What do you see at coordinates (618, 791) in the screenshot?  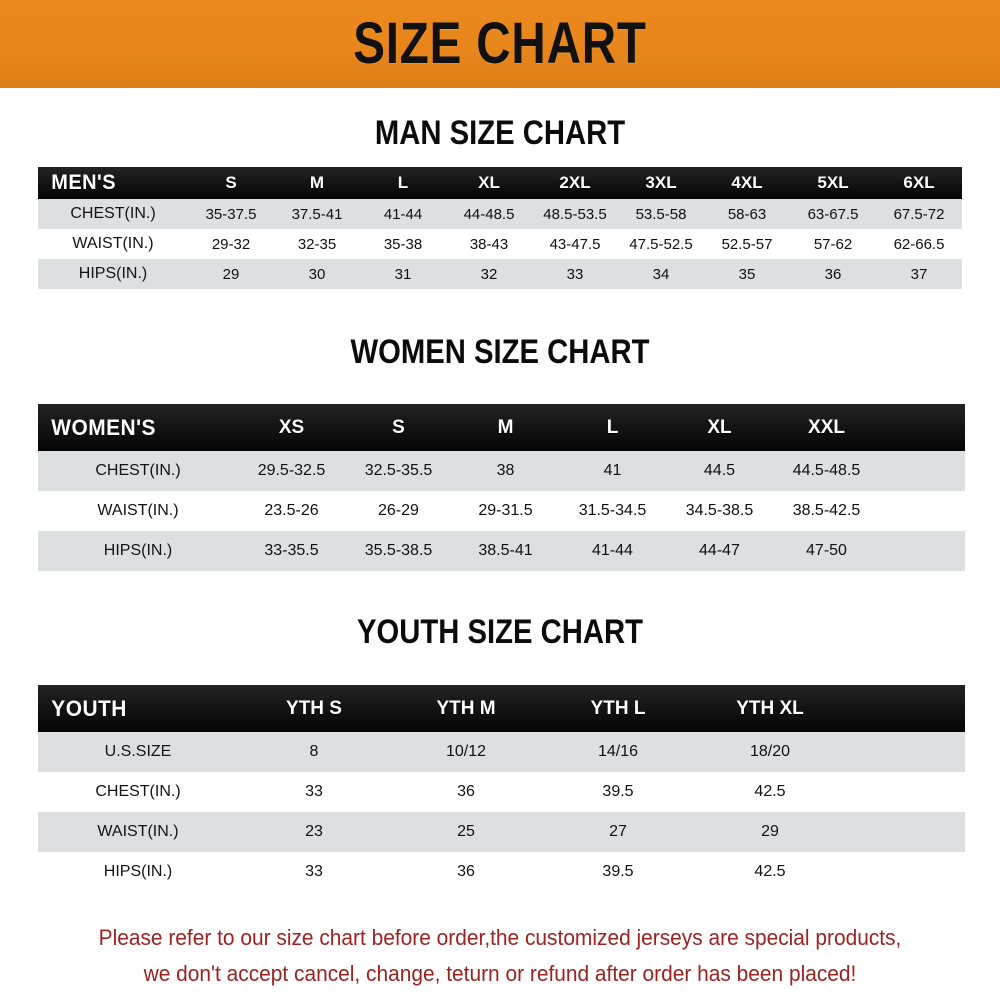 I see `youth-cell-1-2: 39.5` at bounding box center [618, 791].